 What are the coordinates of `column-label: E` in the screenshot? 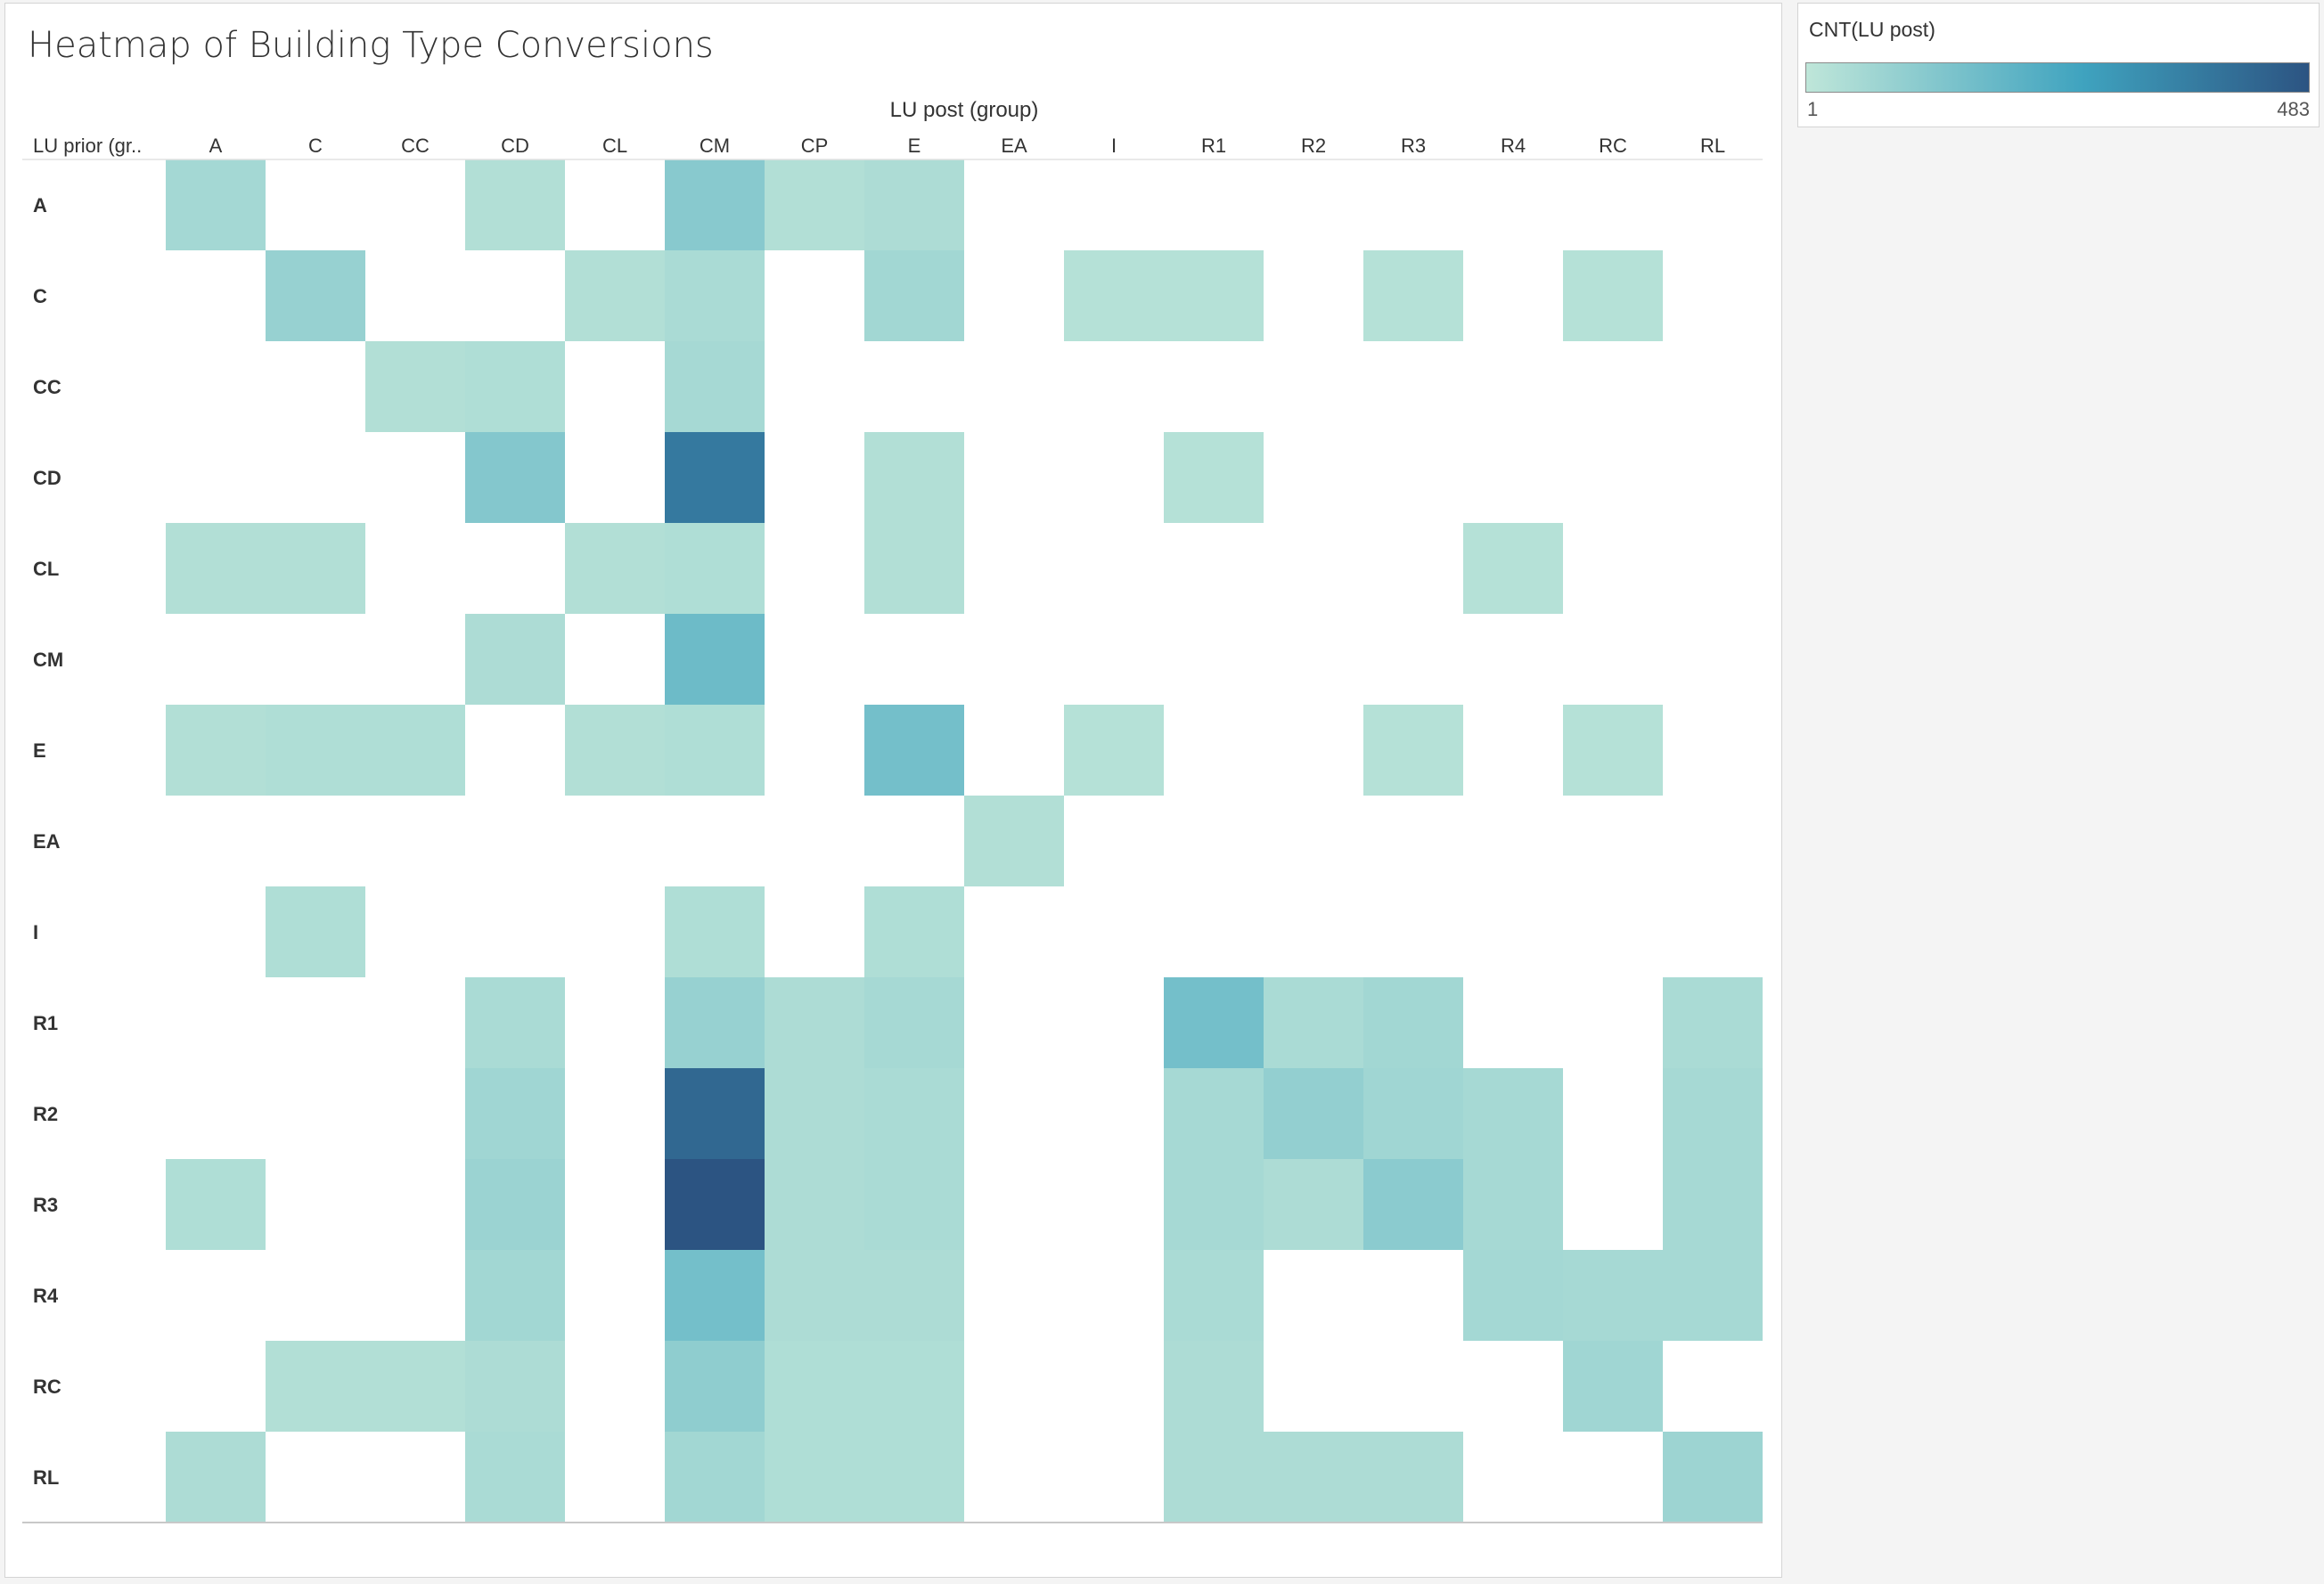 It's located at (914, 146).